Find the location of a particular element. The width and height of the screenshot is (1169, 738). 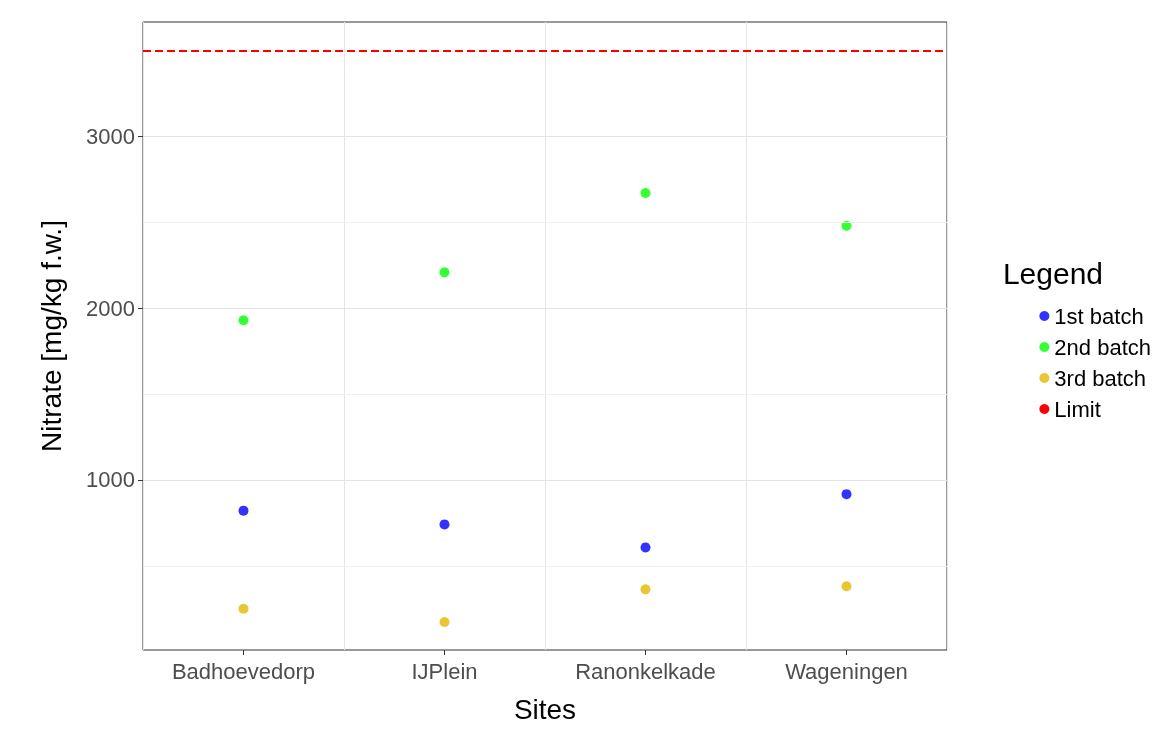

legend-title: Legend is located at coordinates (1052, 273).